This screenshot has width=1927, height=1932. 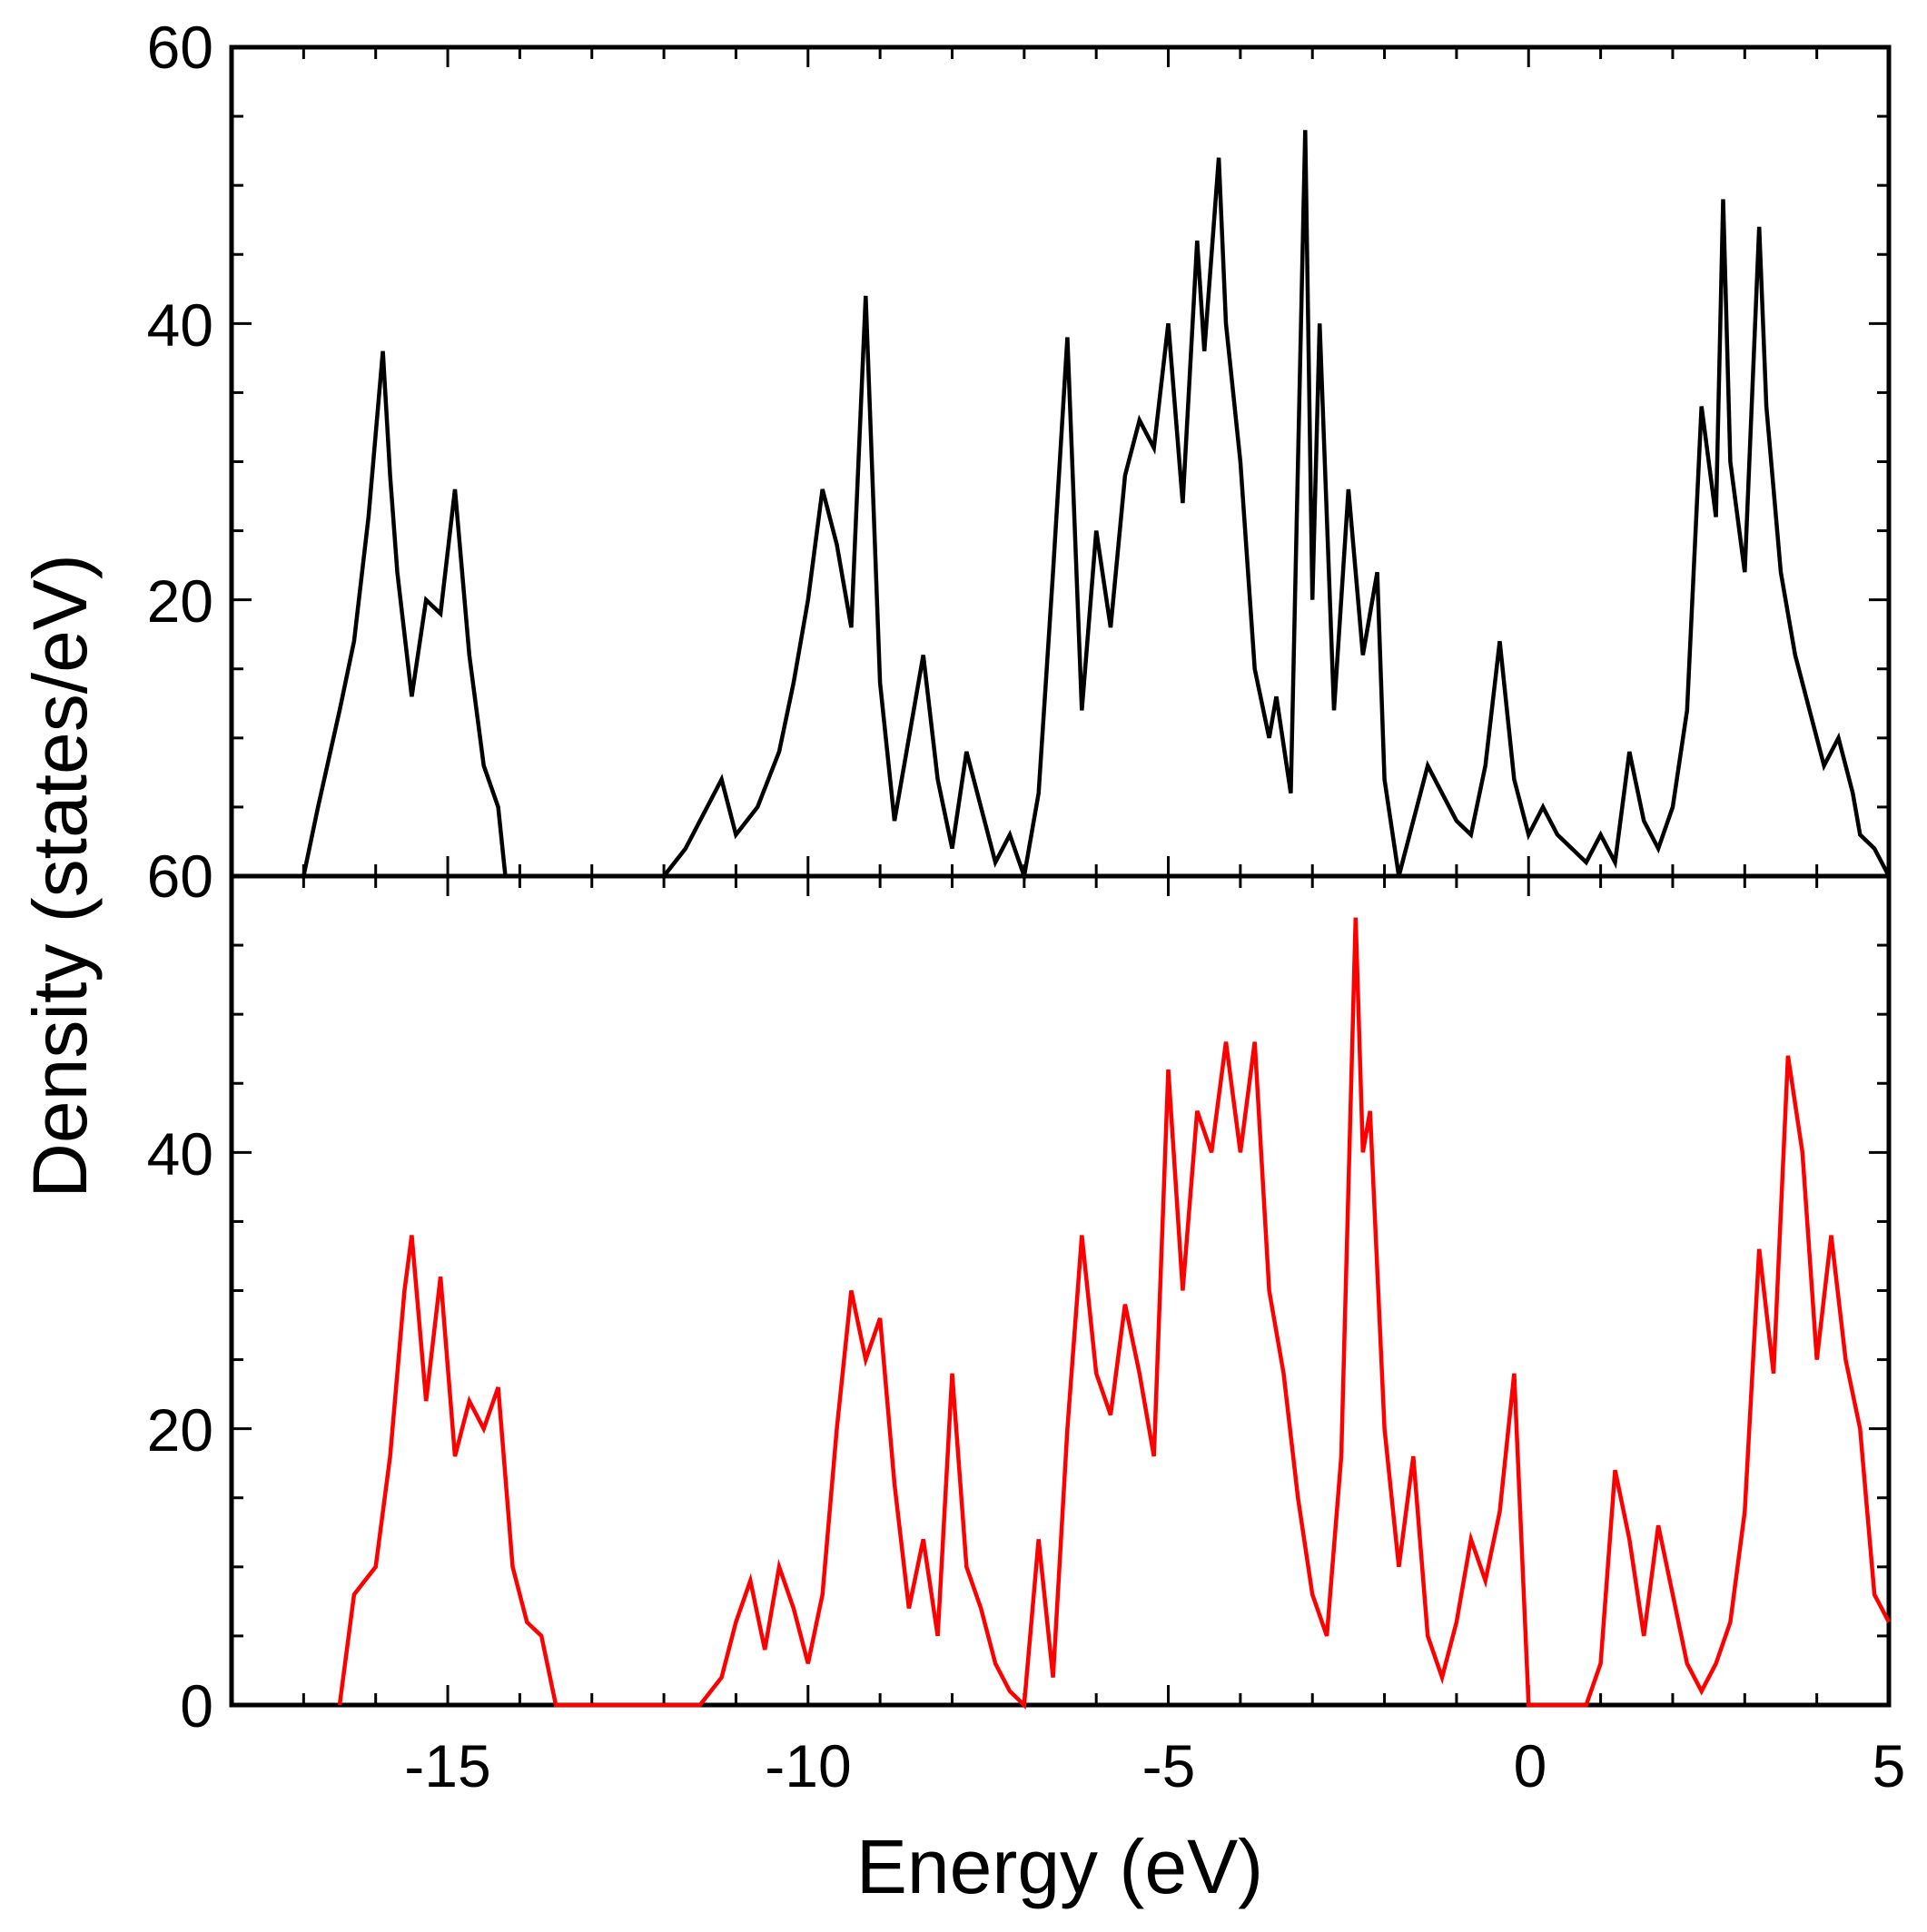 What do you see at coordinates (180, 1154) in the screenshot?
I see `bottom-y-tick-label-40: 40` at bounding box center [180, 1154].